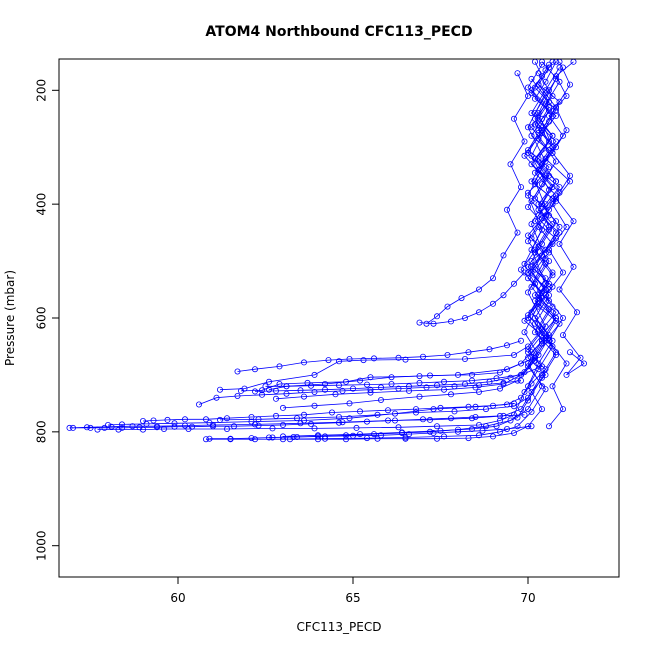  I want to click on y-tick-label: 400, so click(42, 204).